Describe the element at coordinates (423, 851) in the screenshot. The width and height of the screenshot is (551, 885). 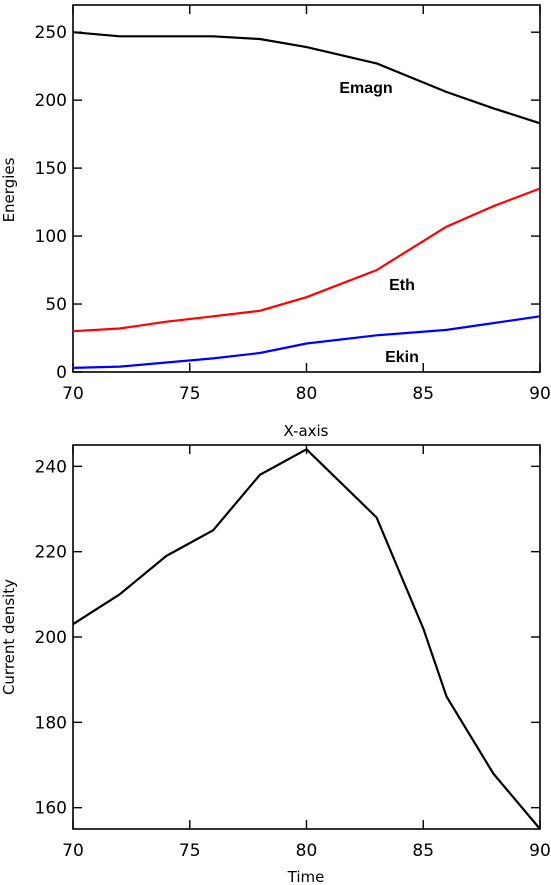
I see `current-density-x-tick-label: 85` at that location.